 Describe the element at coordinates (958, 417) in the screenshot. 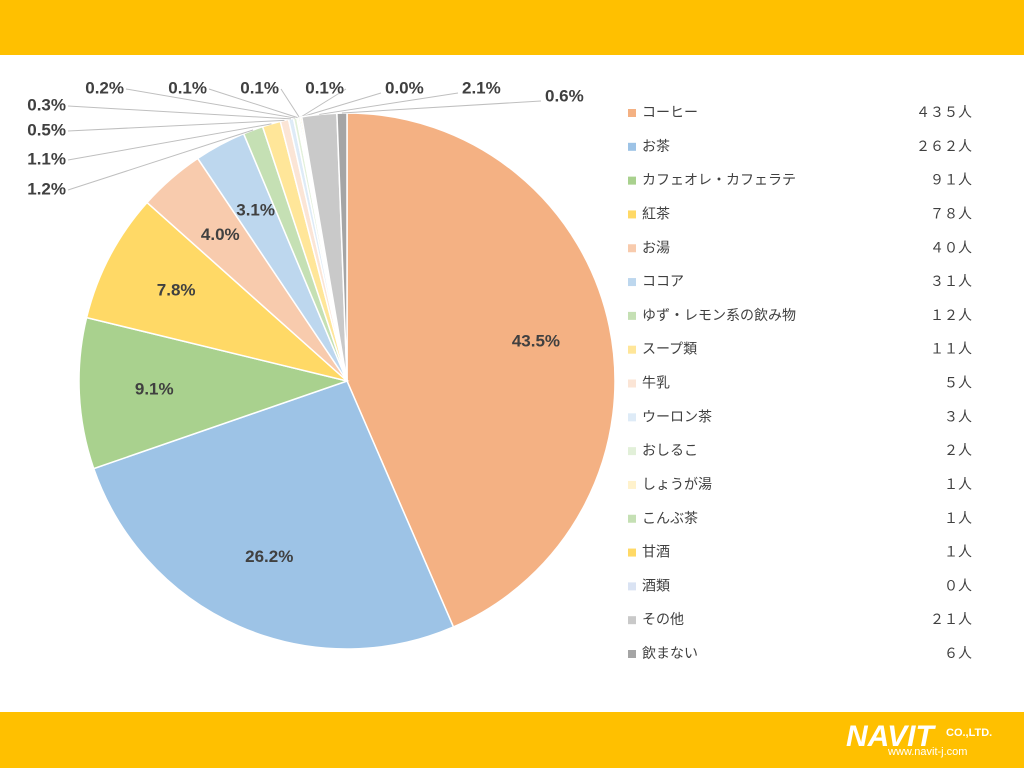

I see `legend-count: ３人` at that location.